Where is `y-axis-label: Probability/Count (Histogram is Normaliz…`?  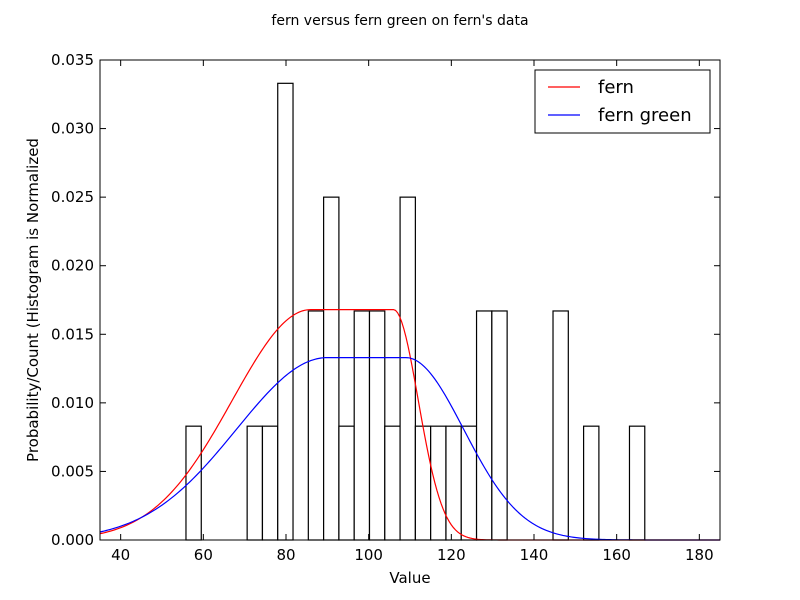
y-axis-label: Probability/Count (Histogram is Normaliz… is located at coordinates (33, 300).